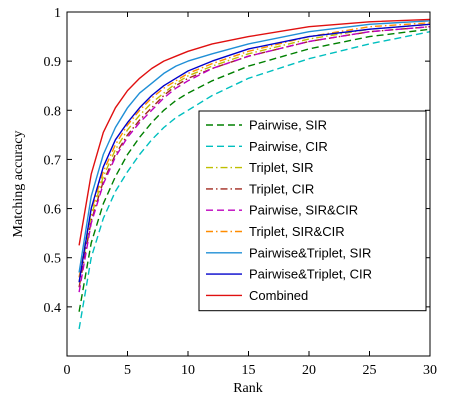 This screenshot has width=456, height=400. I want to click on x-tick-label: 10, so click(188, 370).